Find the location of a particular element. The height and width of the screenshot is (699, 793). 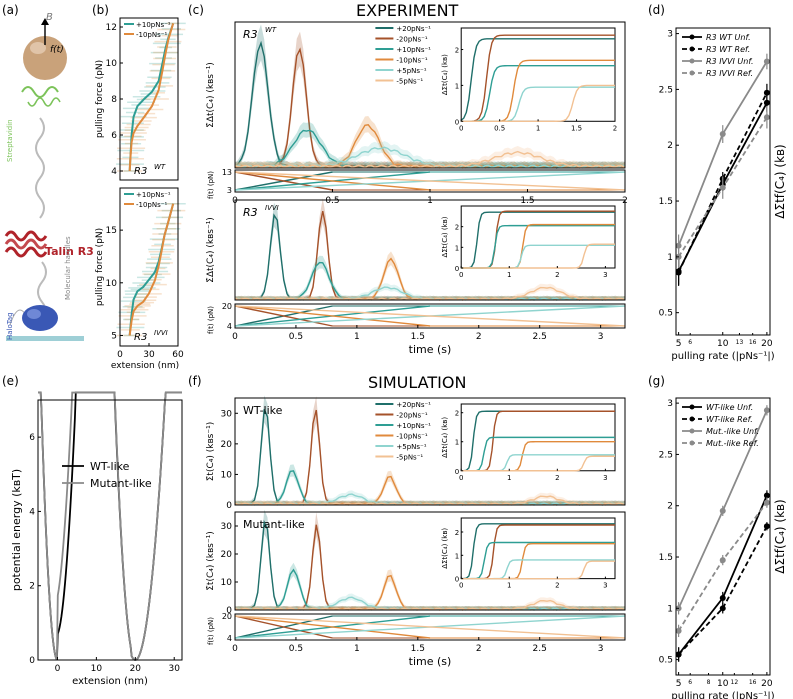

legend-label: -5pNs⁻¹ is located at coordinates (409, 458).